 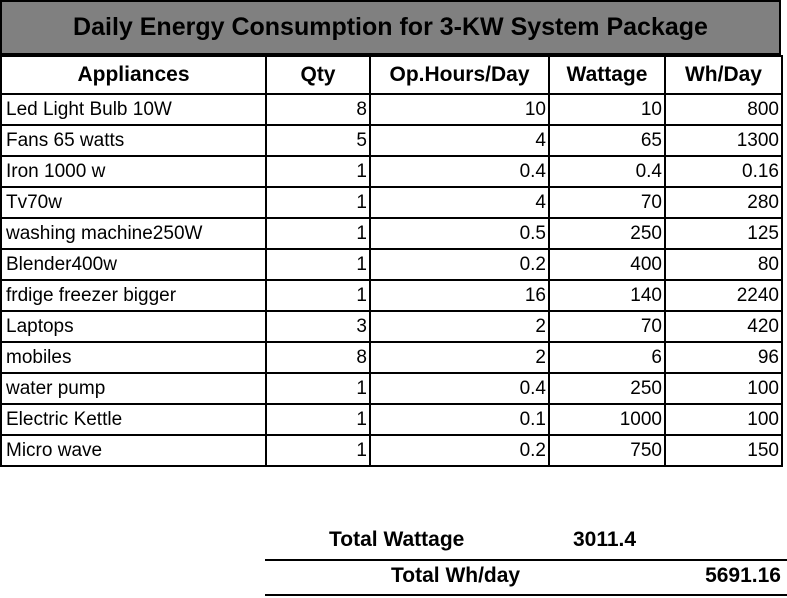 I want to click on header-wattage: Wattage, so click(x=607, y=75).